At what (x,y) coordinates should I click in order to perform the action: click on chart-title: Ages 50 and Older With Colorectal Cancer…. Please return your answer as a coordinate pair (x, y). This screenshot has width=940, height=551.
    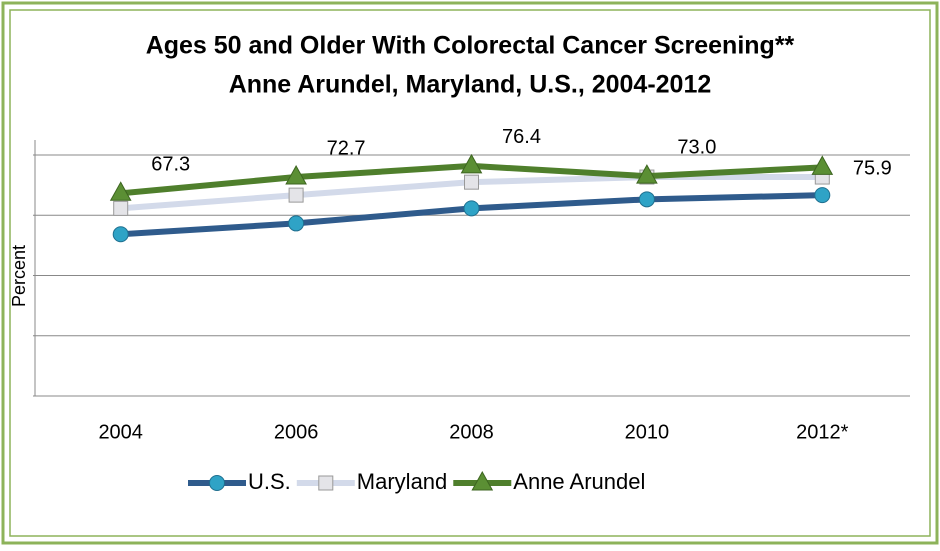
    Looking at the image, I should click on (470, 46).